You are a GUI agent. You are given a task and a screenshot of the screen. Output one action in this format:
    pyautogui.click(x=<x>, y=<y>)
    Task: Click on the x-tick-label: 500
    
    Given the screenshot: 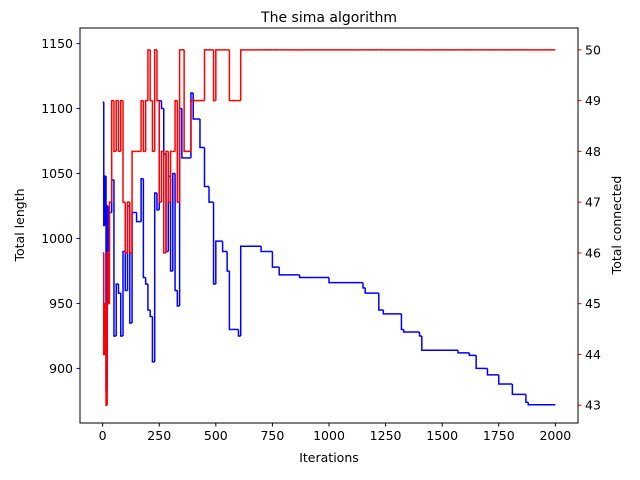 What is the action you would take?
    pyautogui.click(x=216, y=435)
    